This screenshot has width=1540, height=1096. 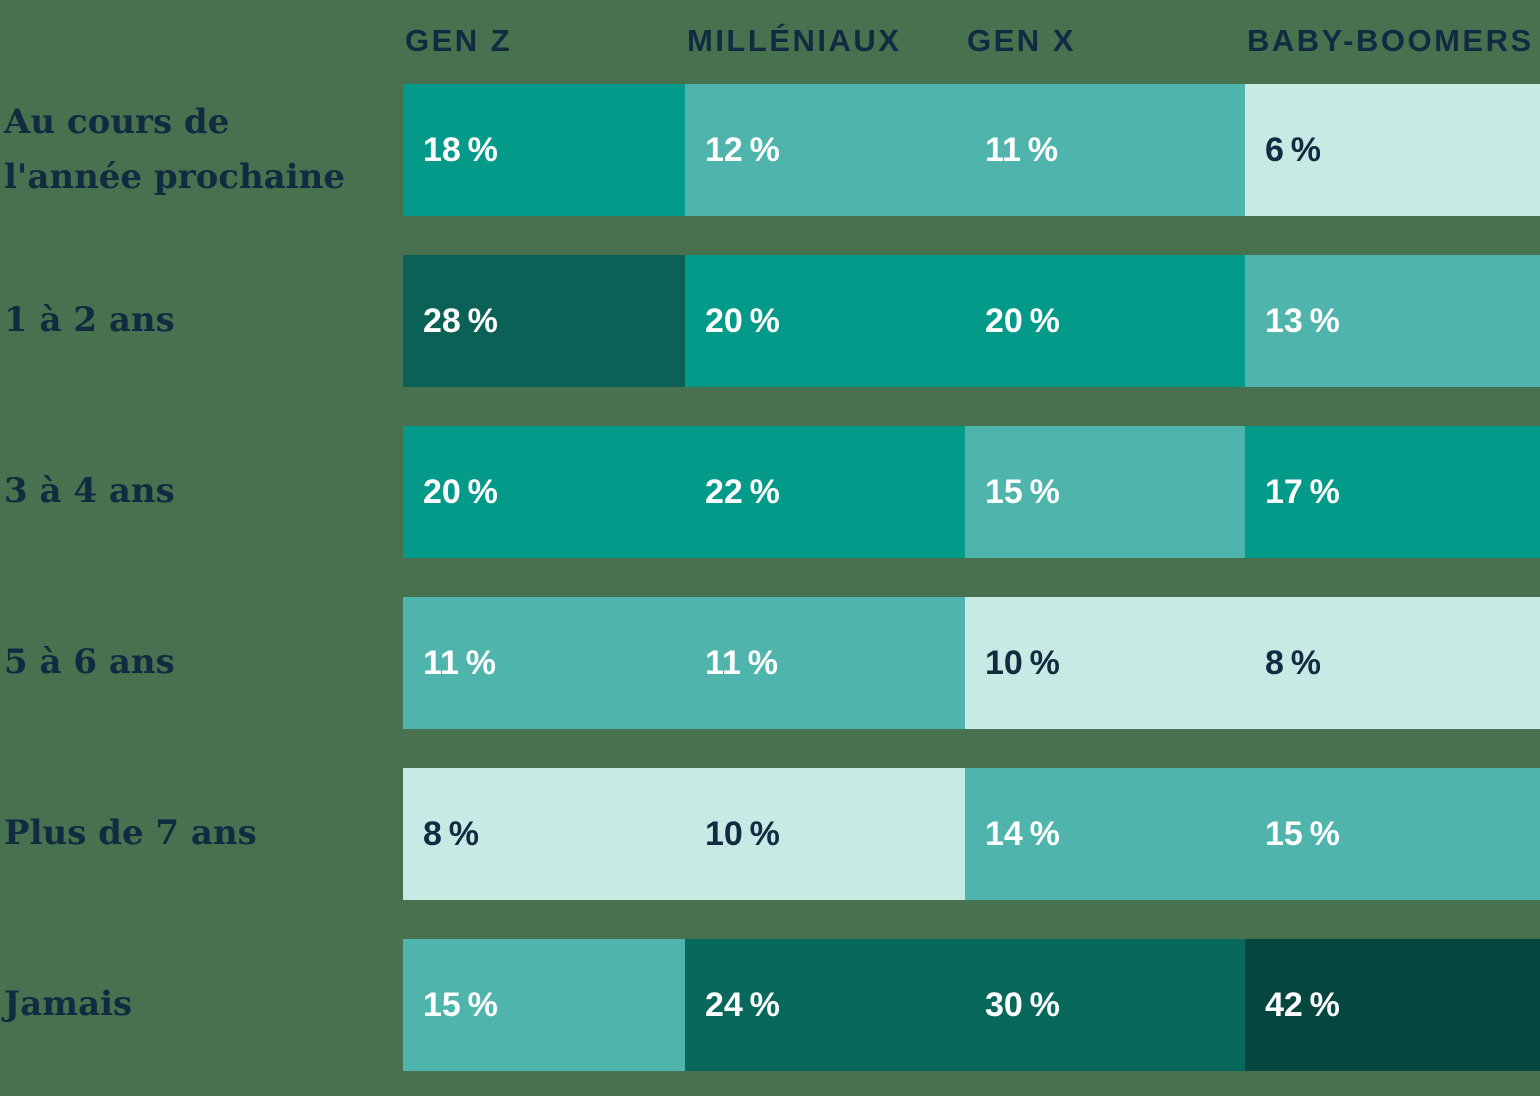 I want to click on column-header-row: GEN Z MILLÉNIAUX GEN X BABY-BOOMERS, so click(x=770, y=42).